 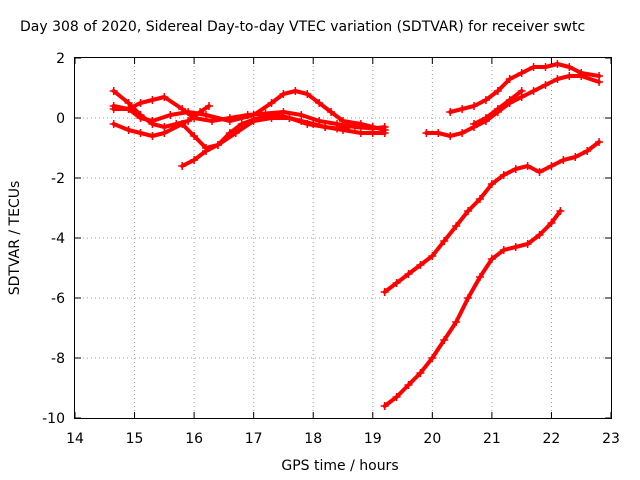 I want to click on x-tick-label: 18, so click(x=313, y=439).